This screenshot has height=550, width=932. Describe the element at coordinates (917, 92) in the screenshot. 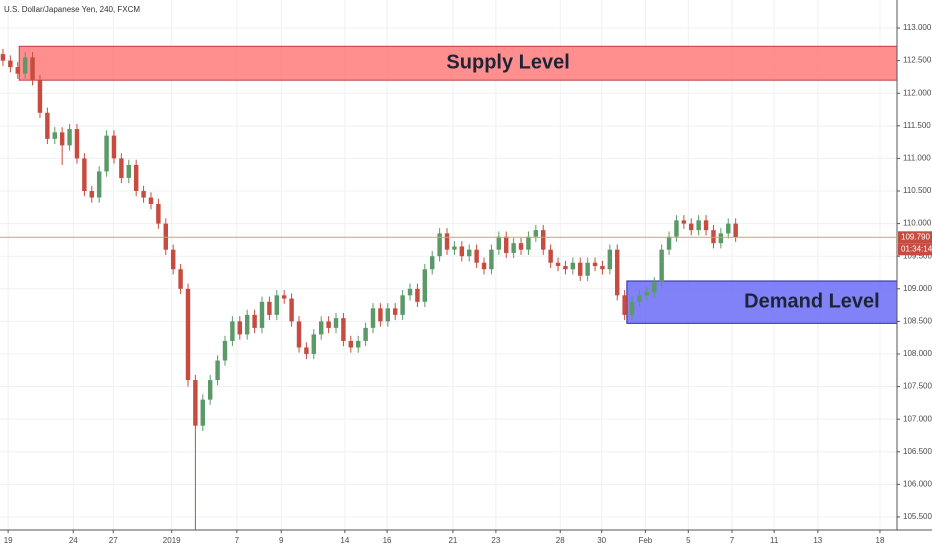

I see `y-tick-label: 112.000` at that location.